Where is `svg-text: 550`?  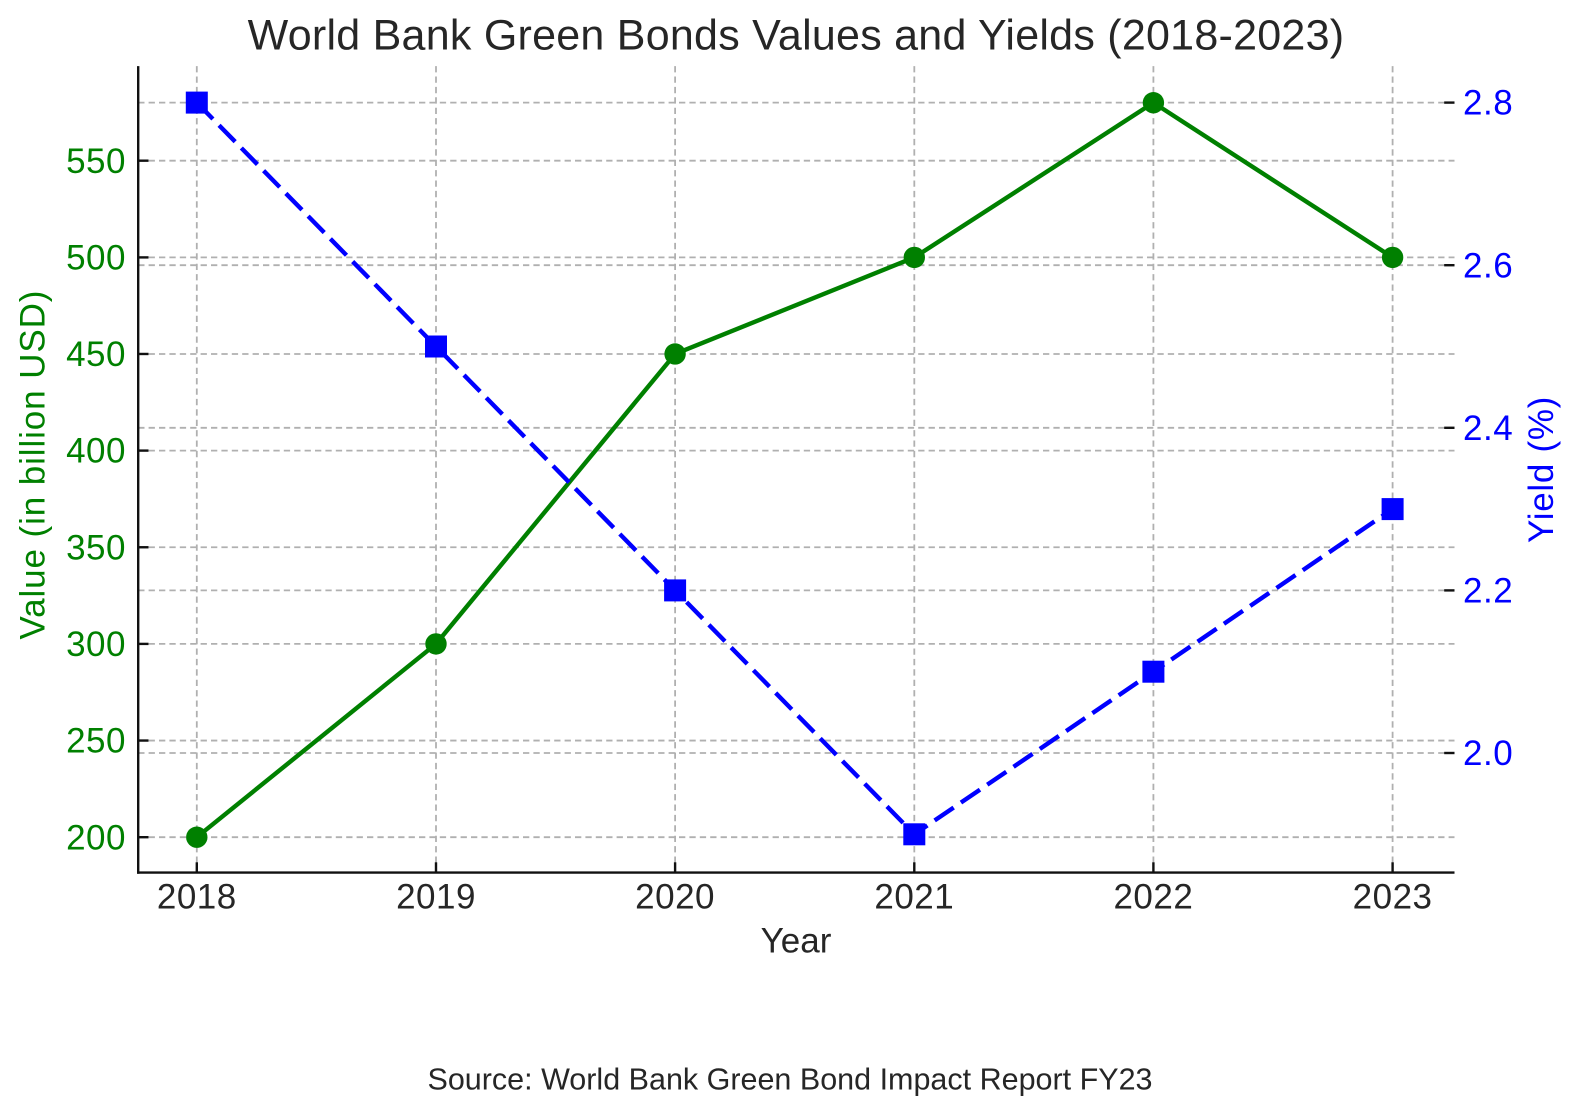
svg-text: 550 is located at coordinates (96, 161).